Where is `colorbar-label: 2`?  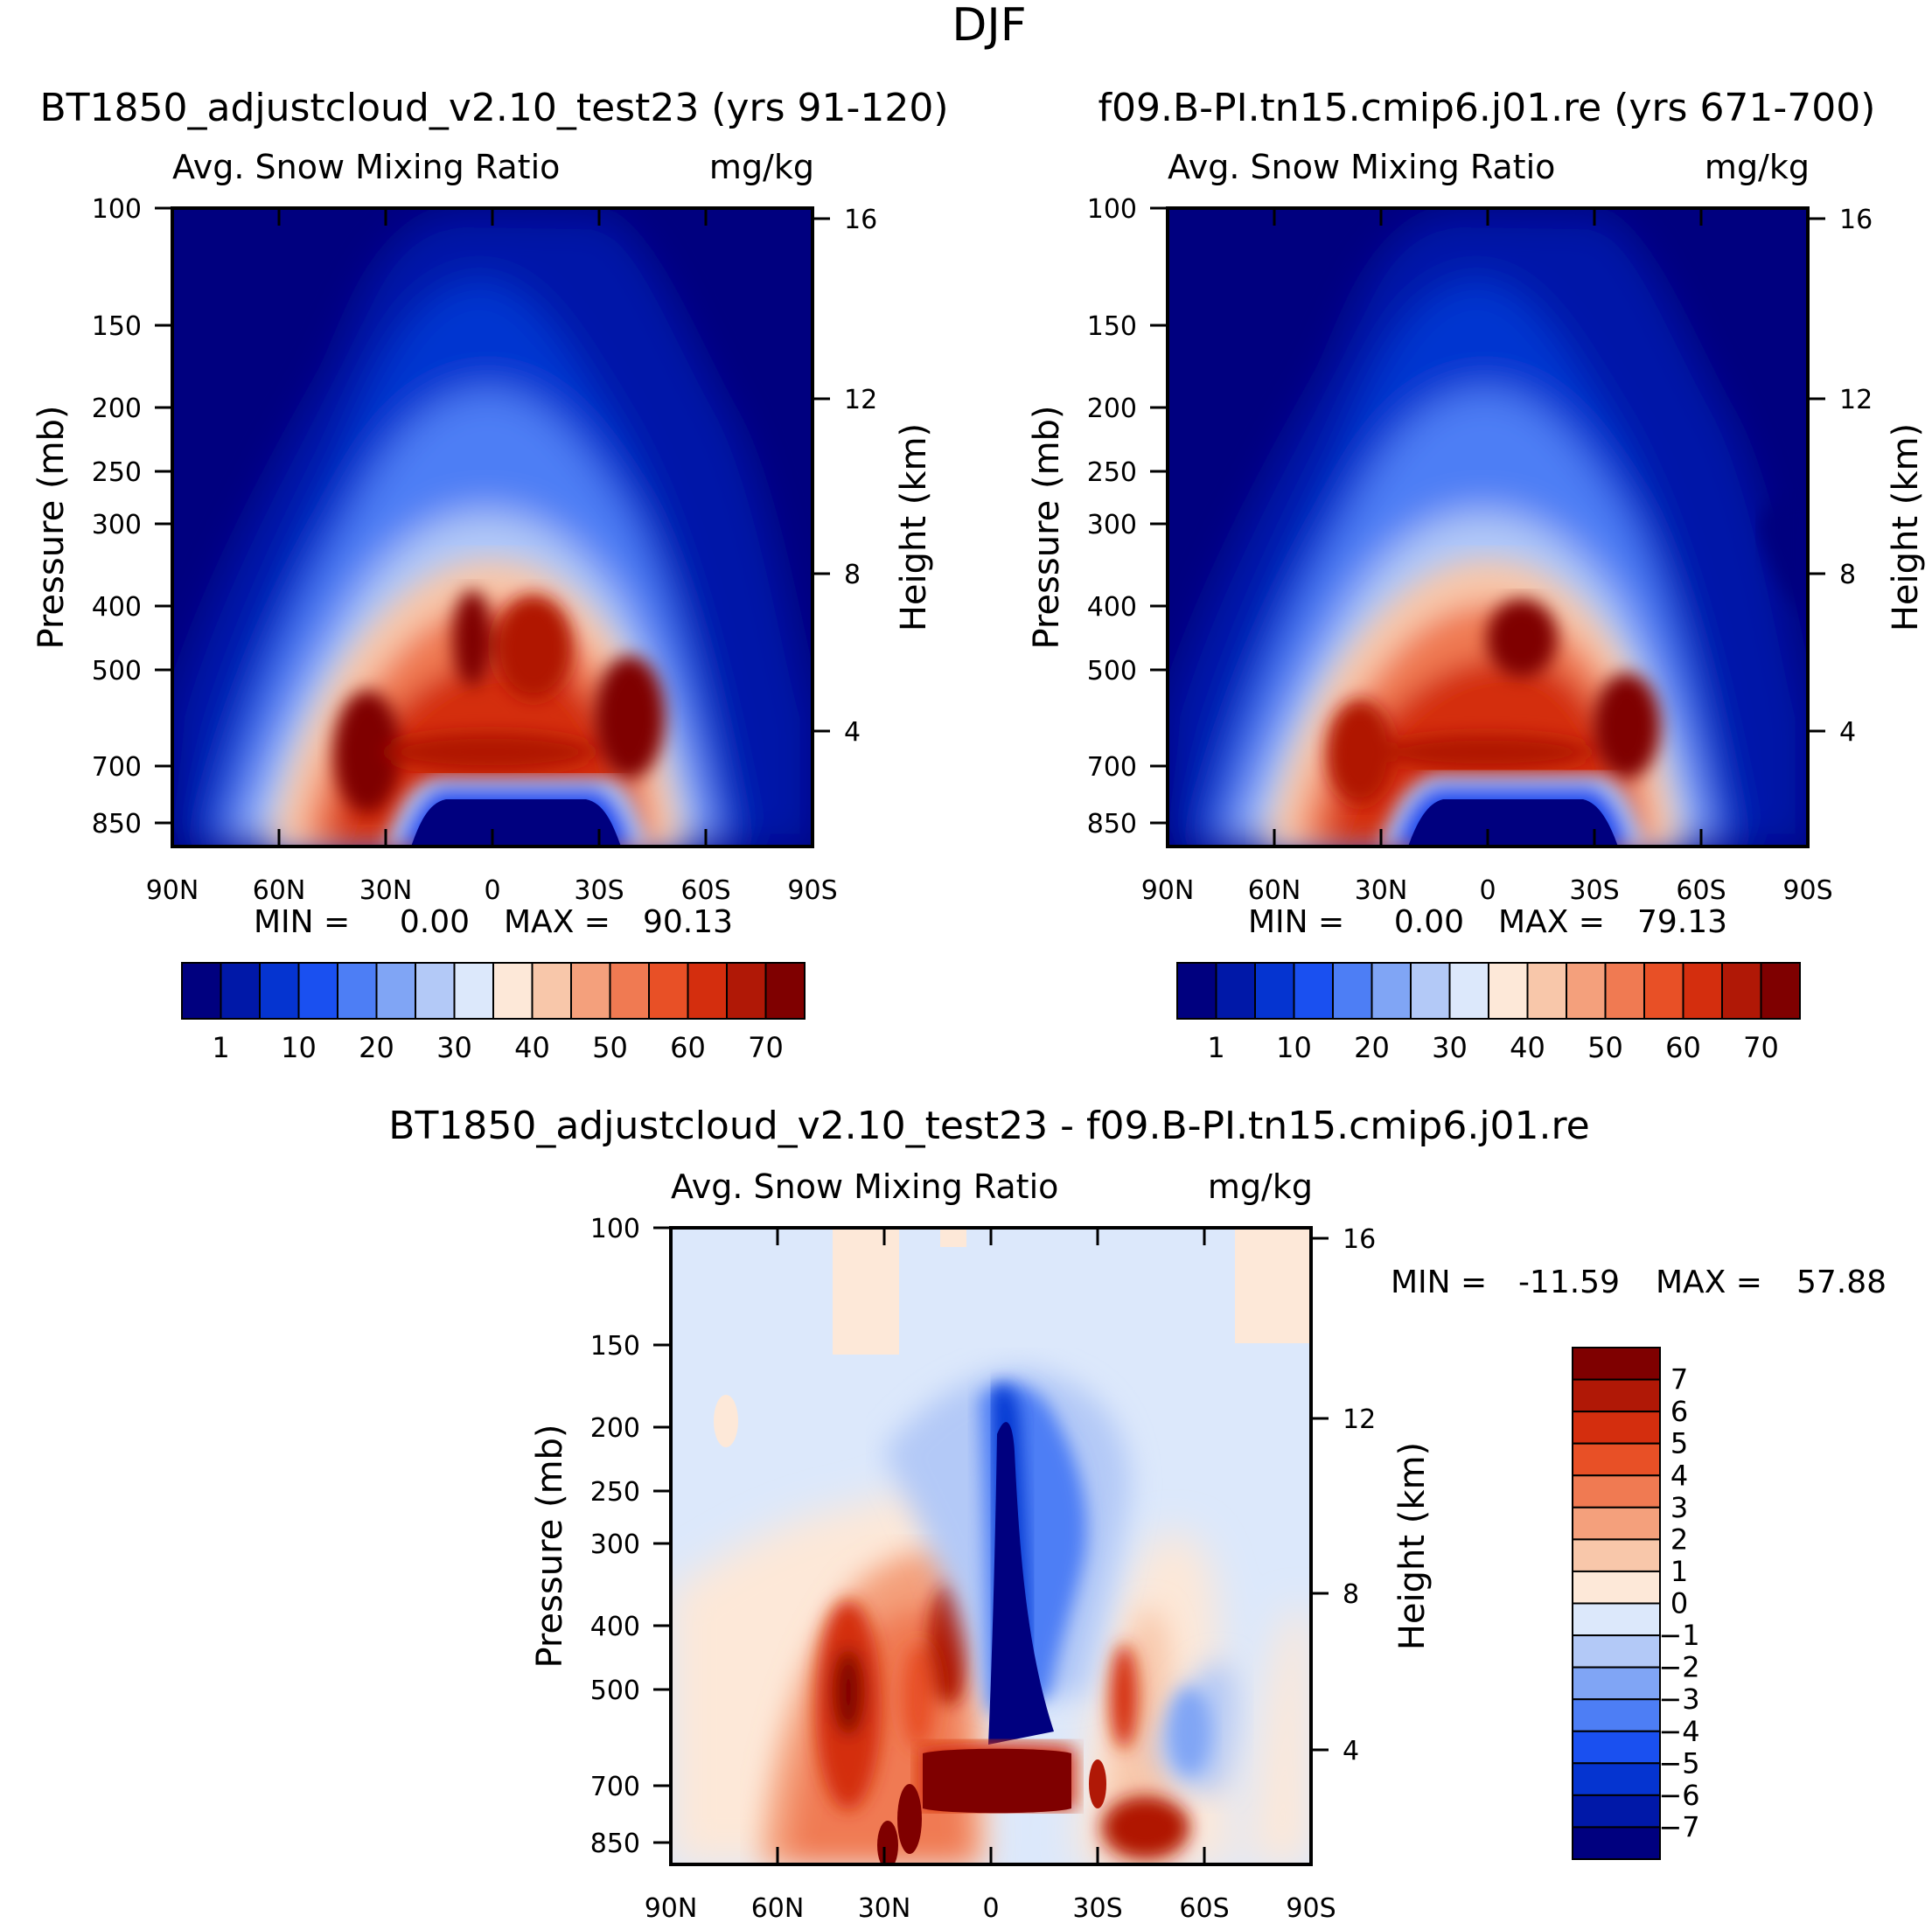
colorbar-label: 2 is located at coordinates (1679, 1539).